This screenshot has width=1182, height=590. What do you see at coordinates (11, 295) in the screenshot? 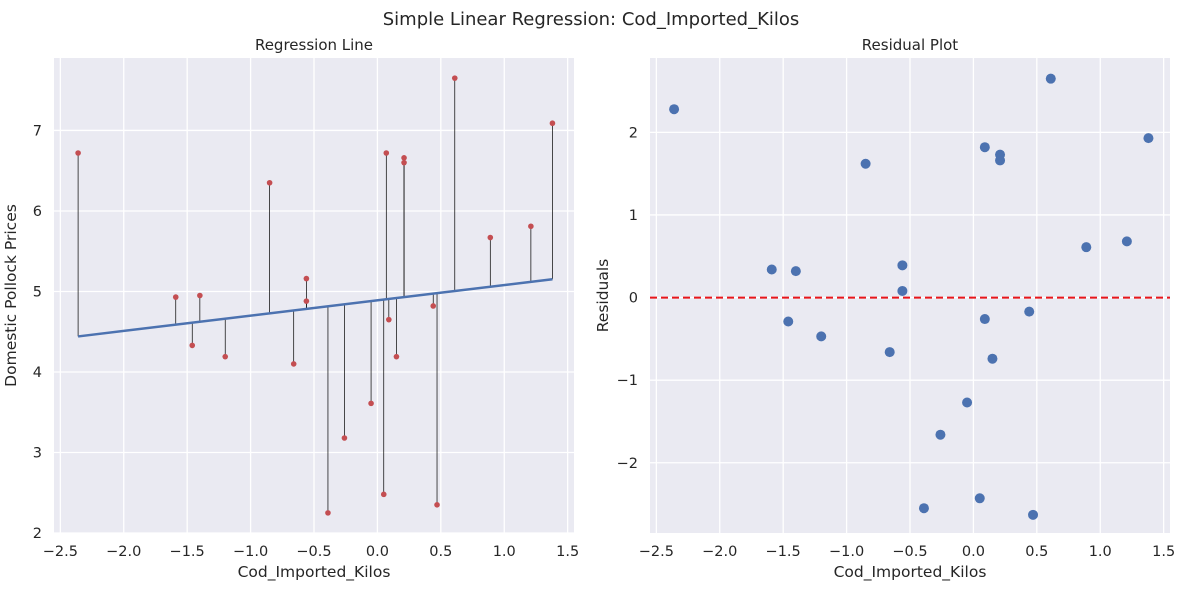
I see `y-axis-label: Domestic Pollock Prices` at bounding box center [11, 295].